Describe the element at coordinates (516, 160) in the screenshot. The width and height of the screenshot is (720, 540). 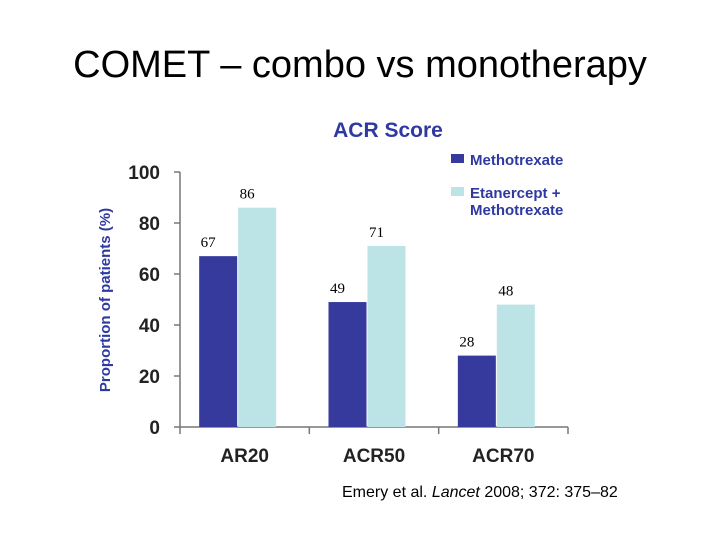
I see `legend-label: Methotrexate` at that location.